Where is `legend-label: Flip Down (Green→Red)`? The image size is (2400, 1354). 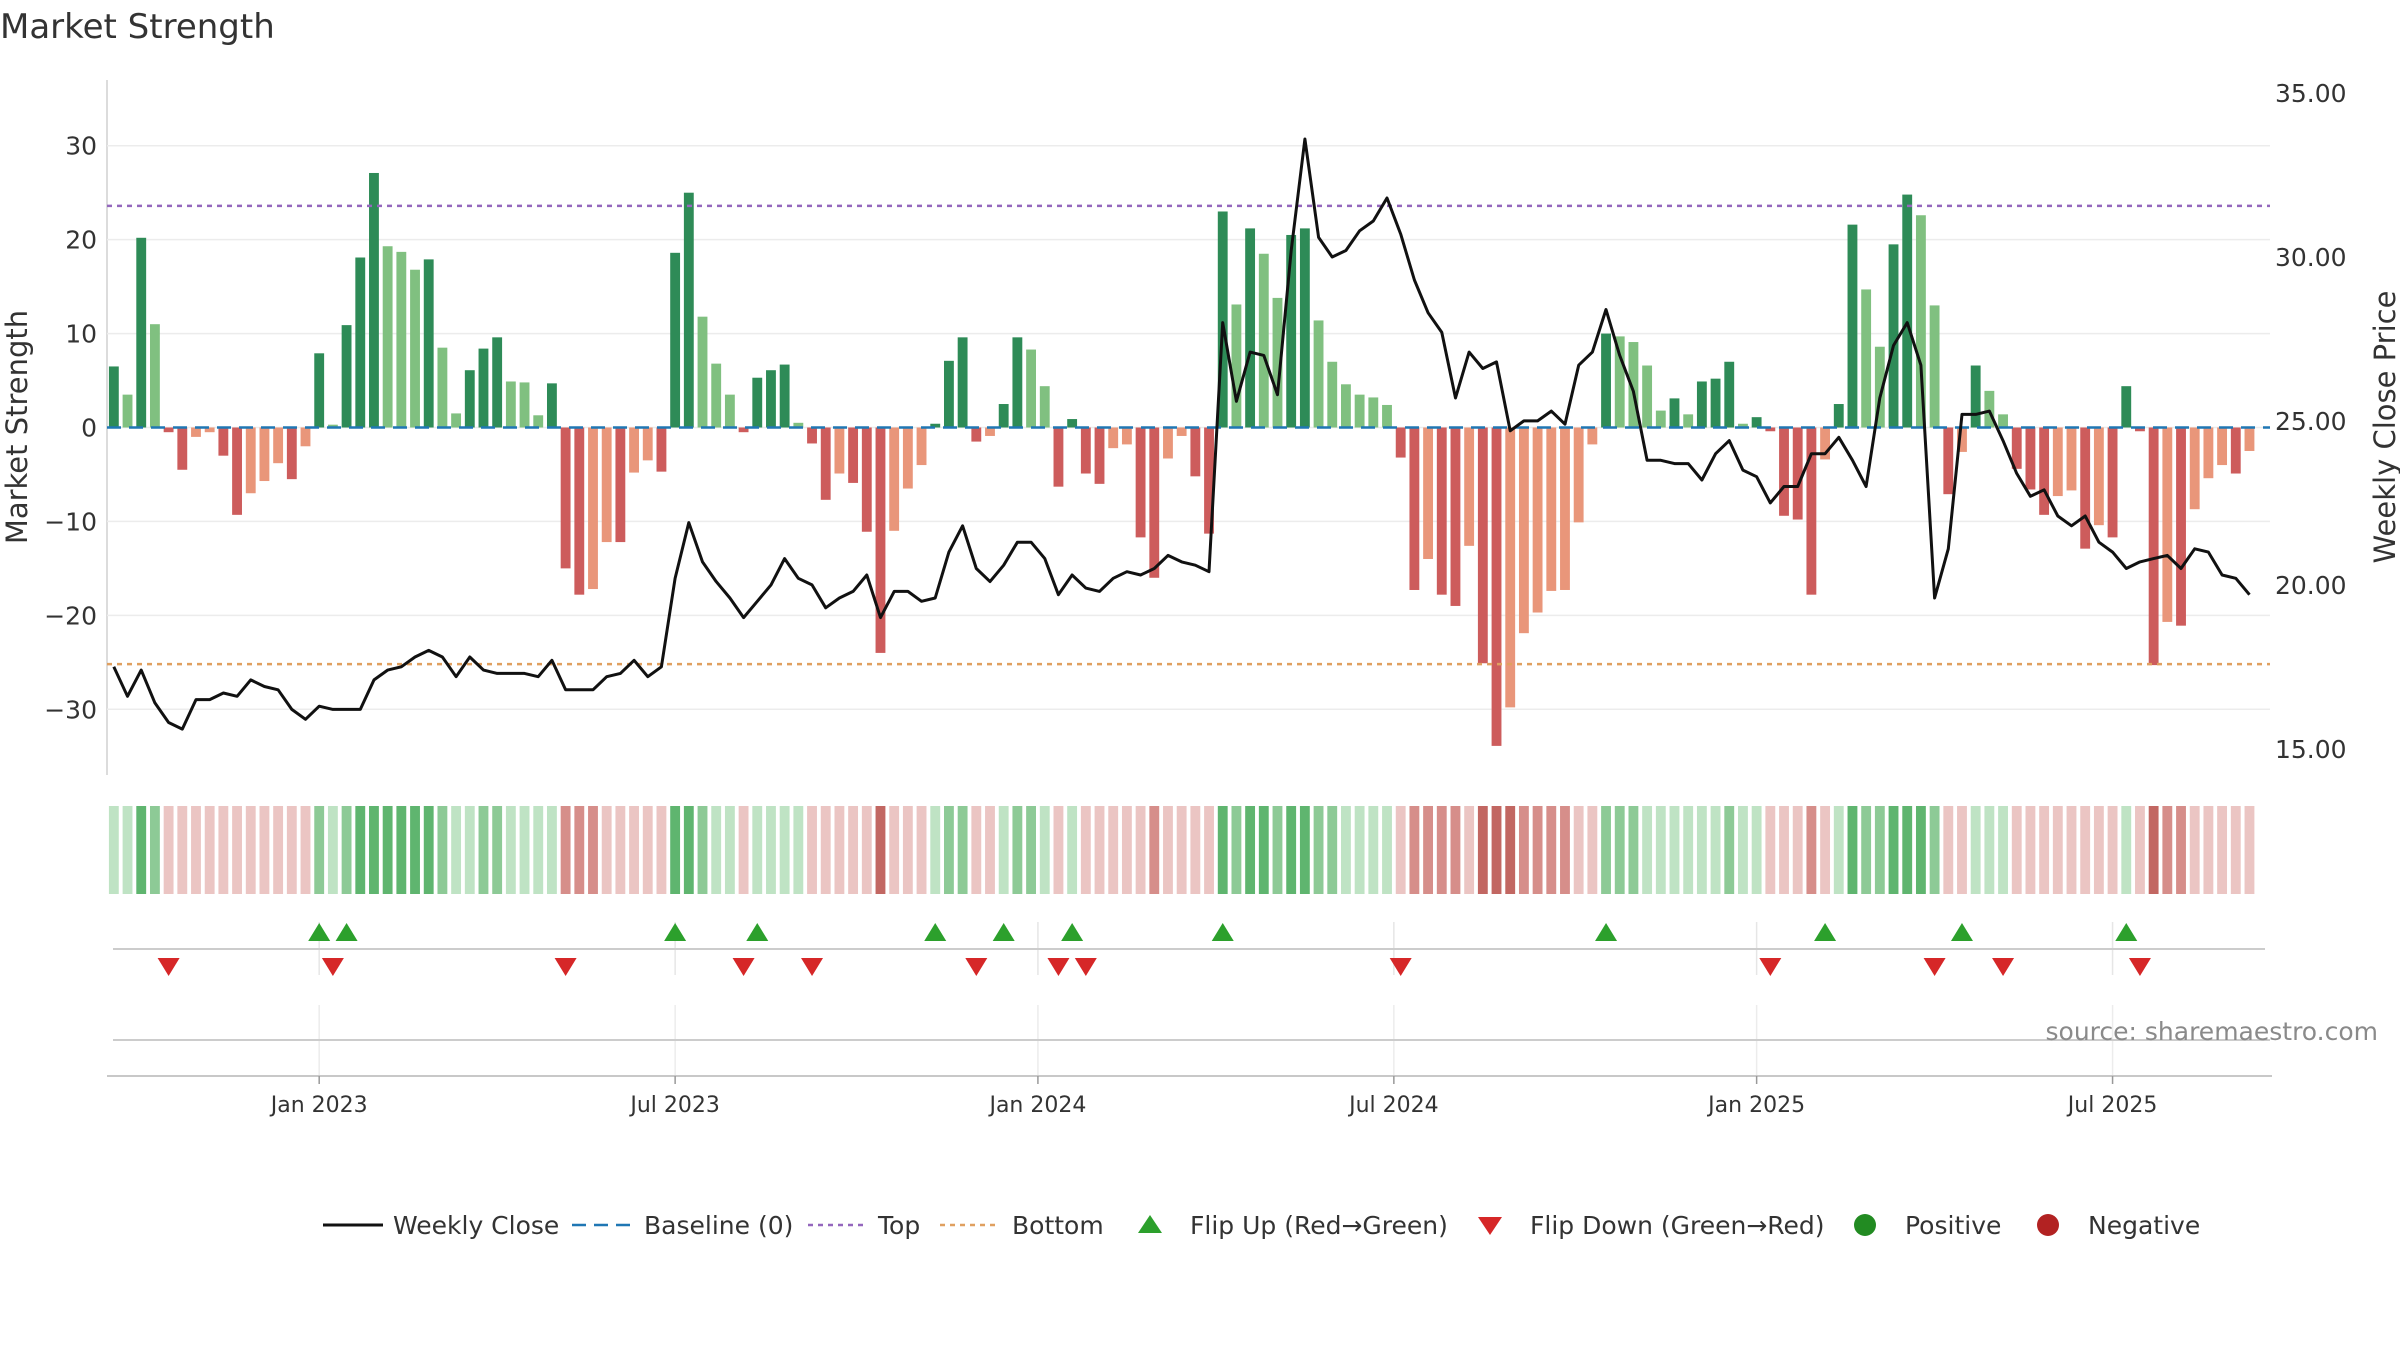
legend-label: Flip Down (Green→Red) is located at coordinates (1677, 1225).